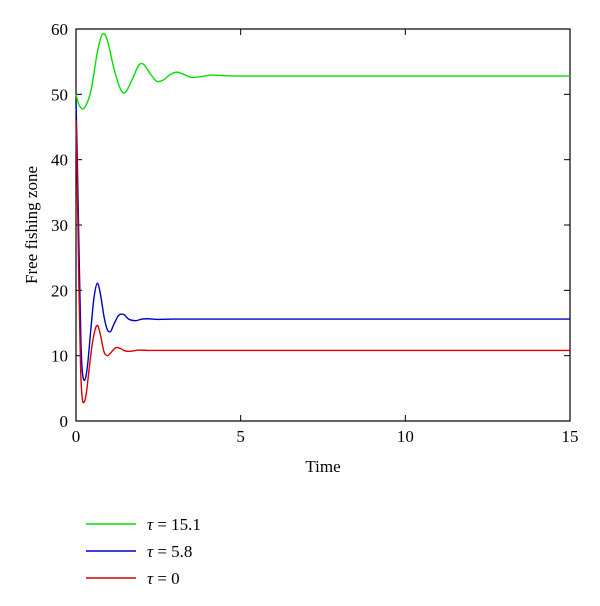 The width and height of the screenshot is (600, 606). I want to click on legend-label-tau-0: τ = 0, so click(163, 578).